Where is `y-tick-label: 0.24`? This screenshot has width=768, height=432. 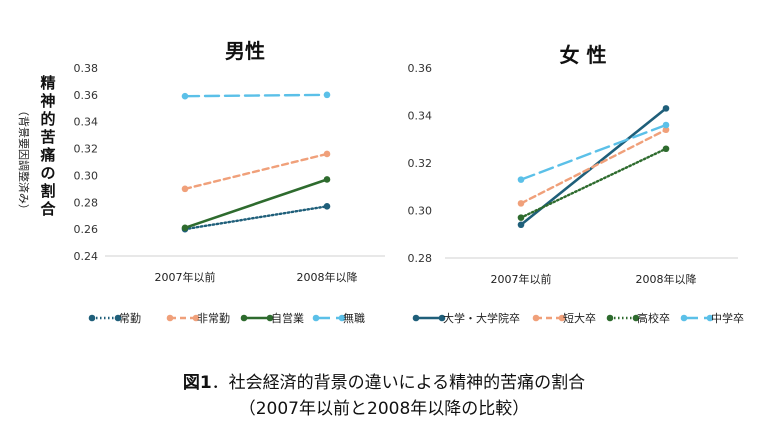 y-tick-label: 0.24 is located at coordinates (86, 256).